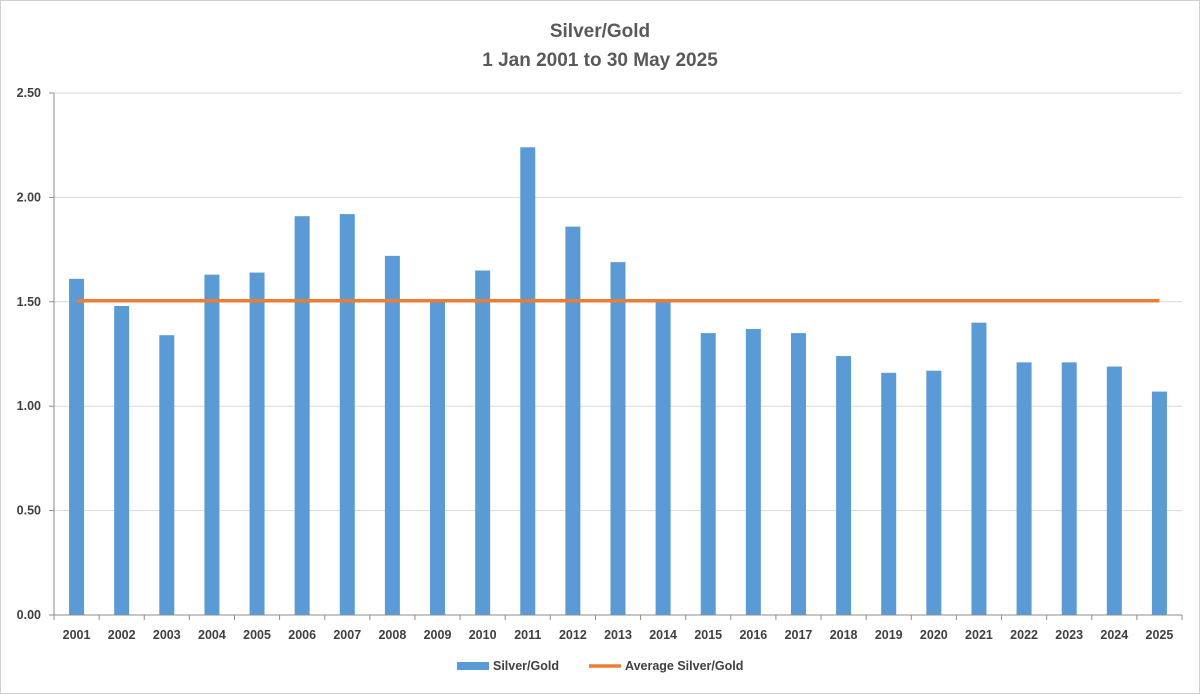  I want to click on bar-2001, so click(77, 446).